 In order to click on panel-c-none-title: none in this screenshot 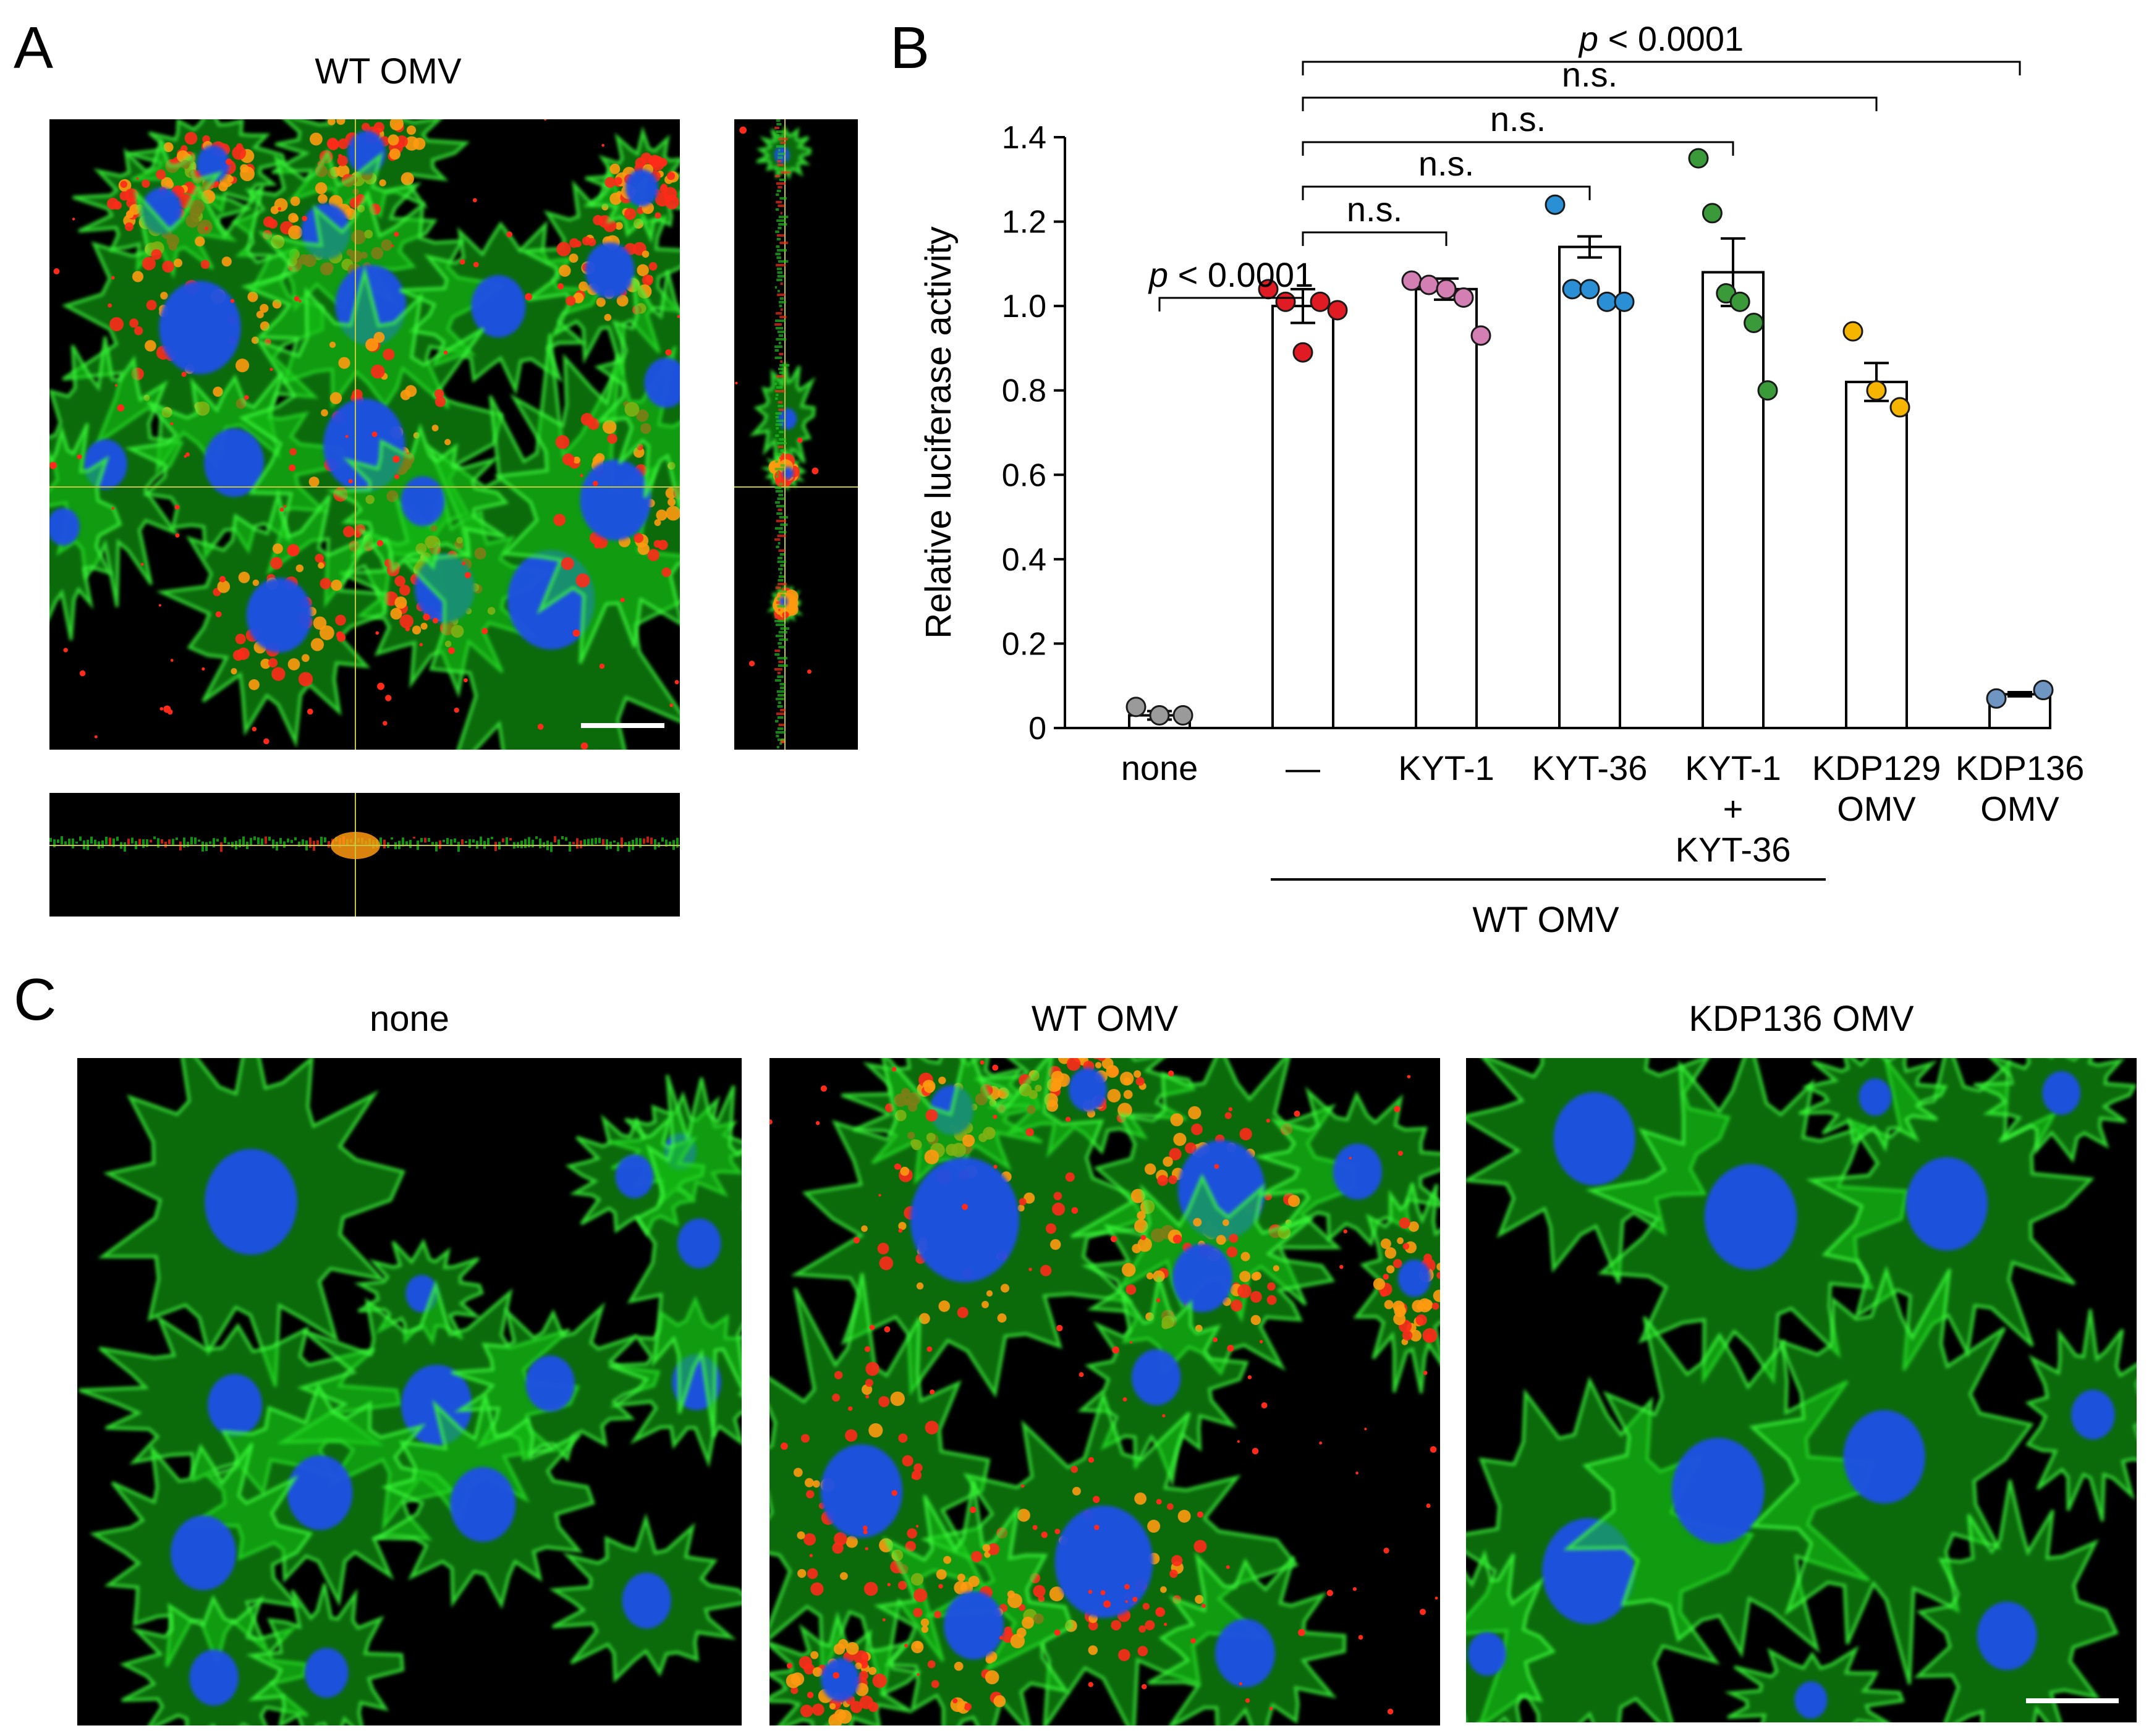, I will do `click(410, 1019)`.